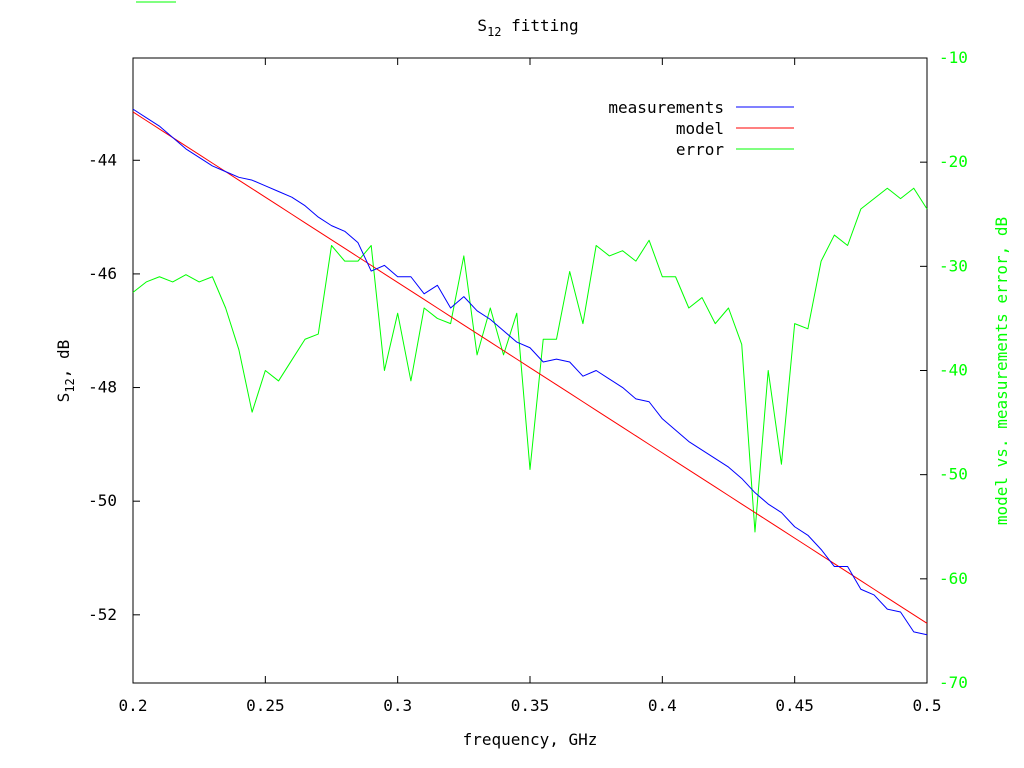  I want to click on y-tick-label: -52, so click(102, 614).